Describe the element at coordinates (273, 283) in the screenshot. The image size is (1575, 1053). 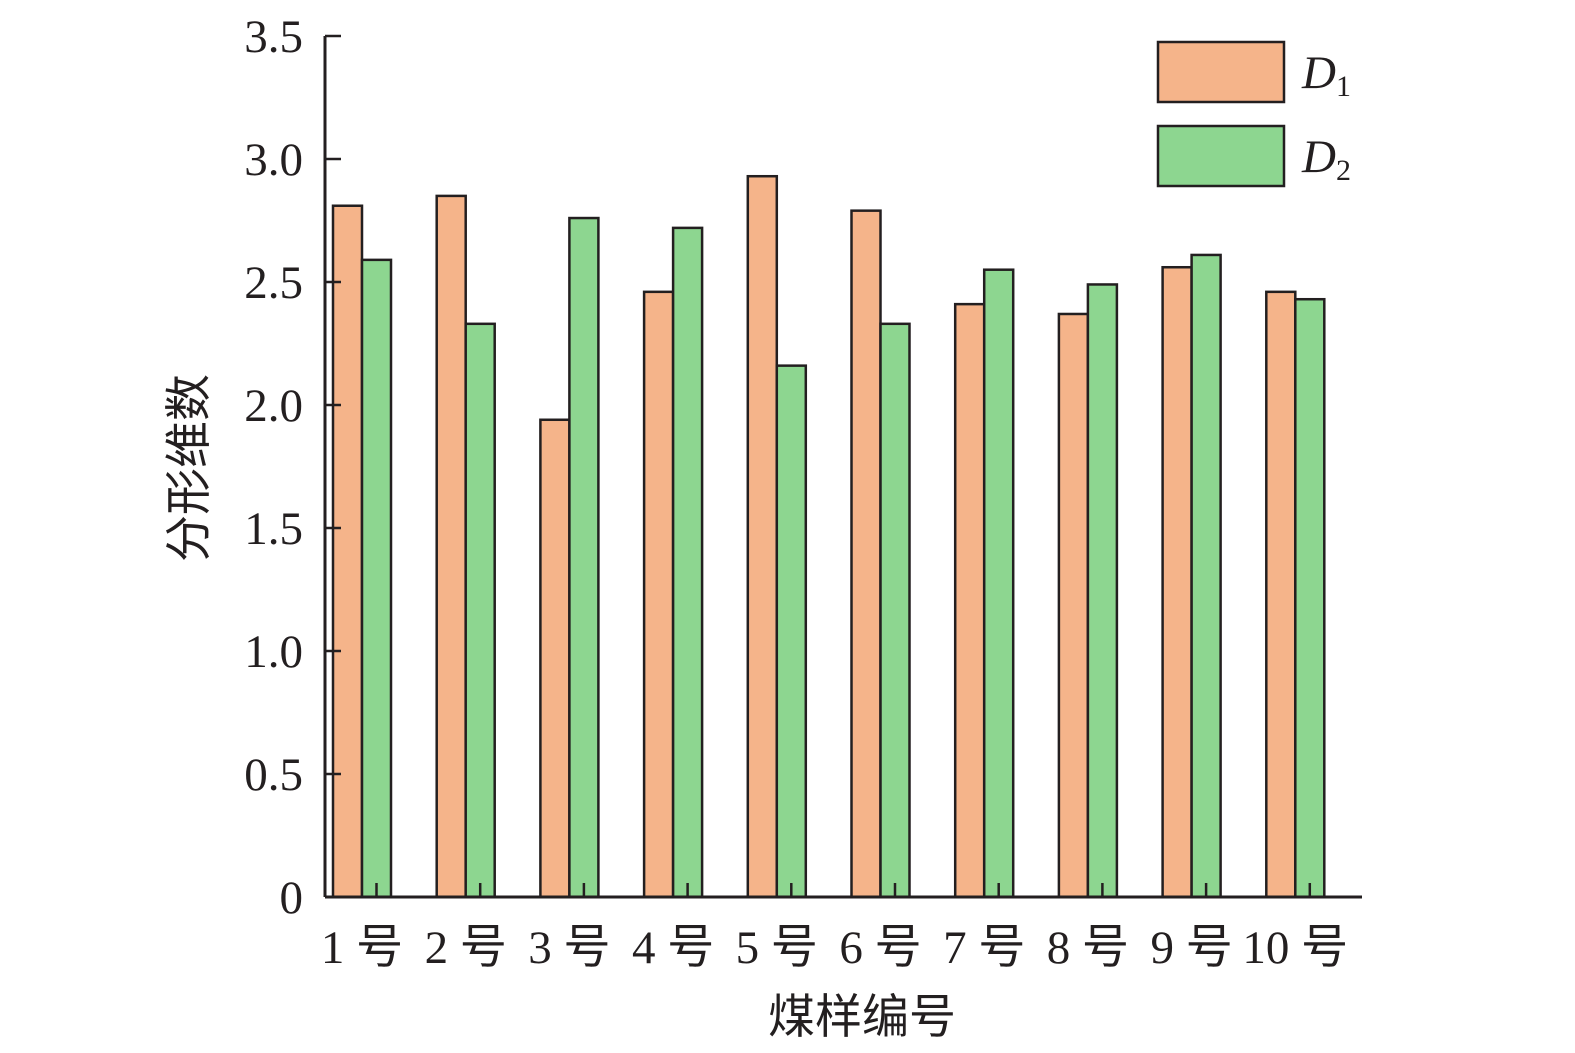
I see `y-tick-label-5: 2.5` at that location.